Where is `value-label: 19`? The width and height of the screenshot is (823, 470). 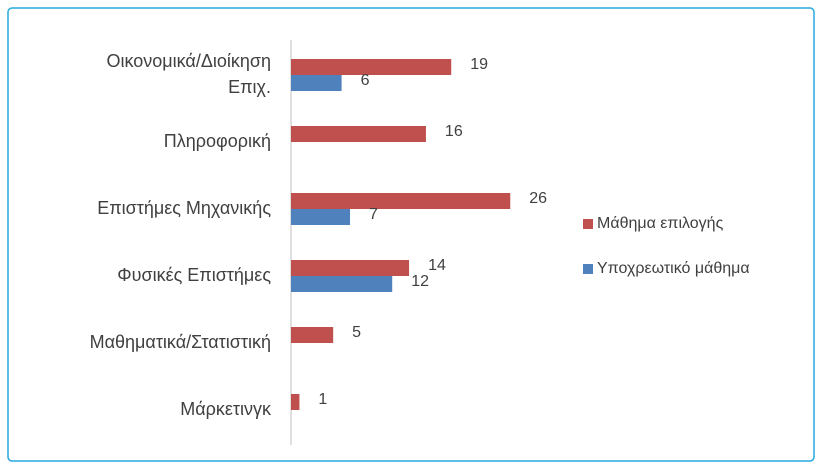 value-label: 19 is located at coordinates (479, 64).